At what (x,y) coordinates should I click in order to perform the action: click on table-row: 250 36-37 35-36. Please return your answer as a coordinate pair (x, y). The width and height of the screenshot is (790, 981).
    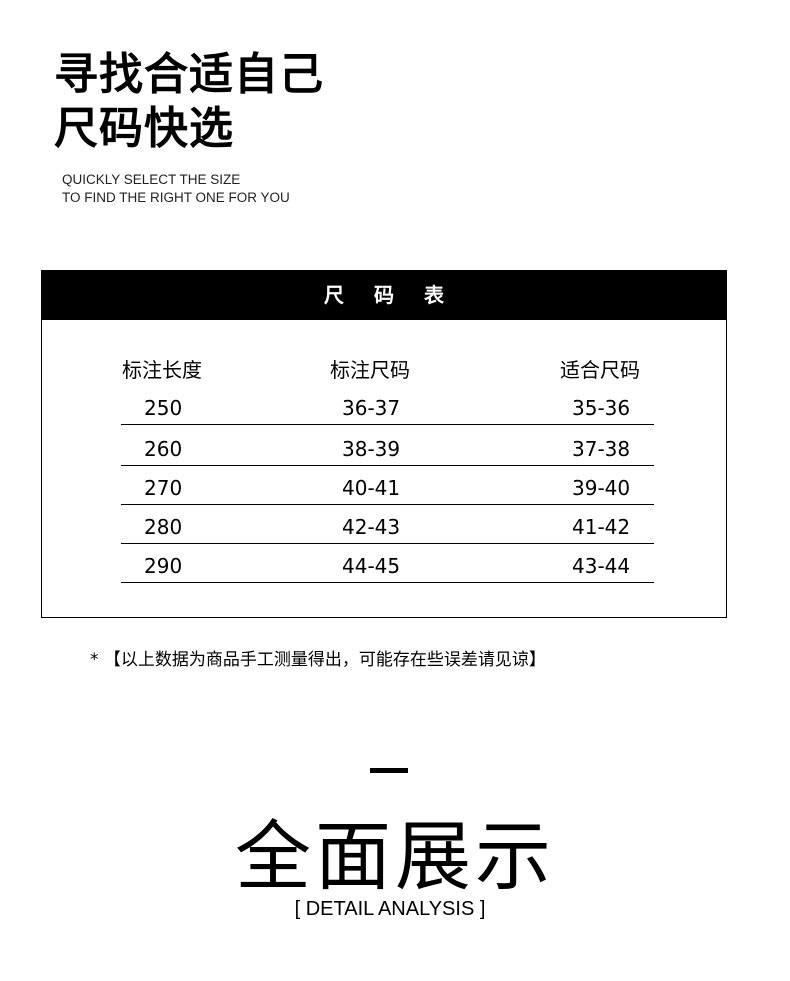
    Looking at the image, I should click on (387, 405).